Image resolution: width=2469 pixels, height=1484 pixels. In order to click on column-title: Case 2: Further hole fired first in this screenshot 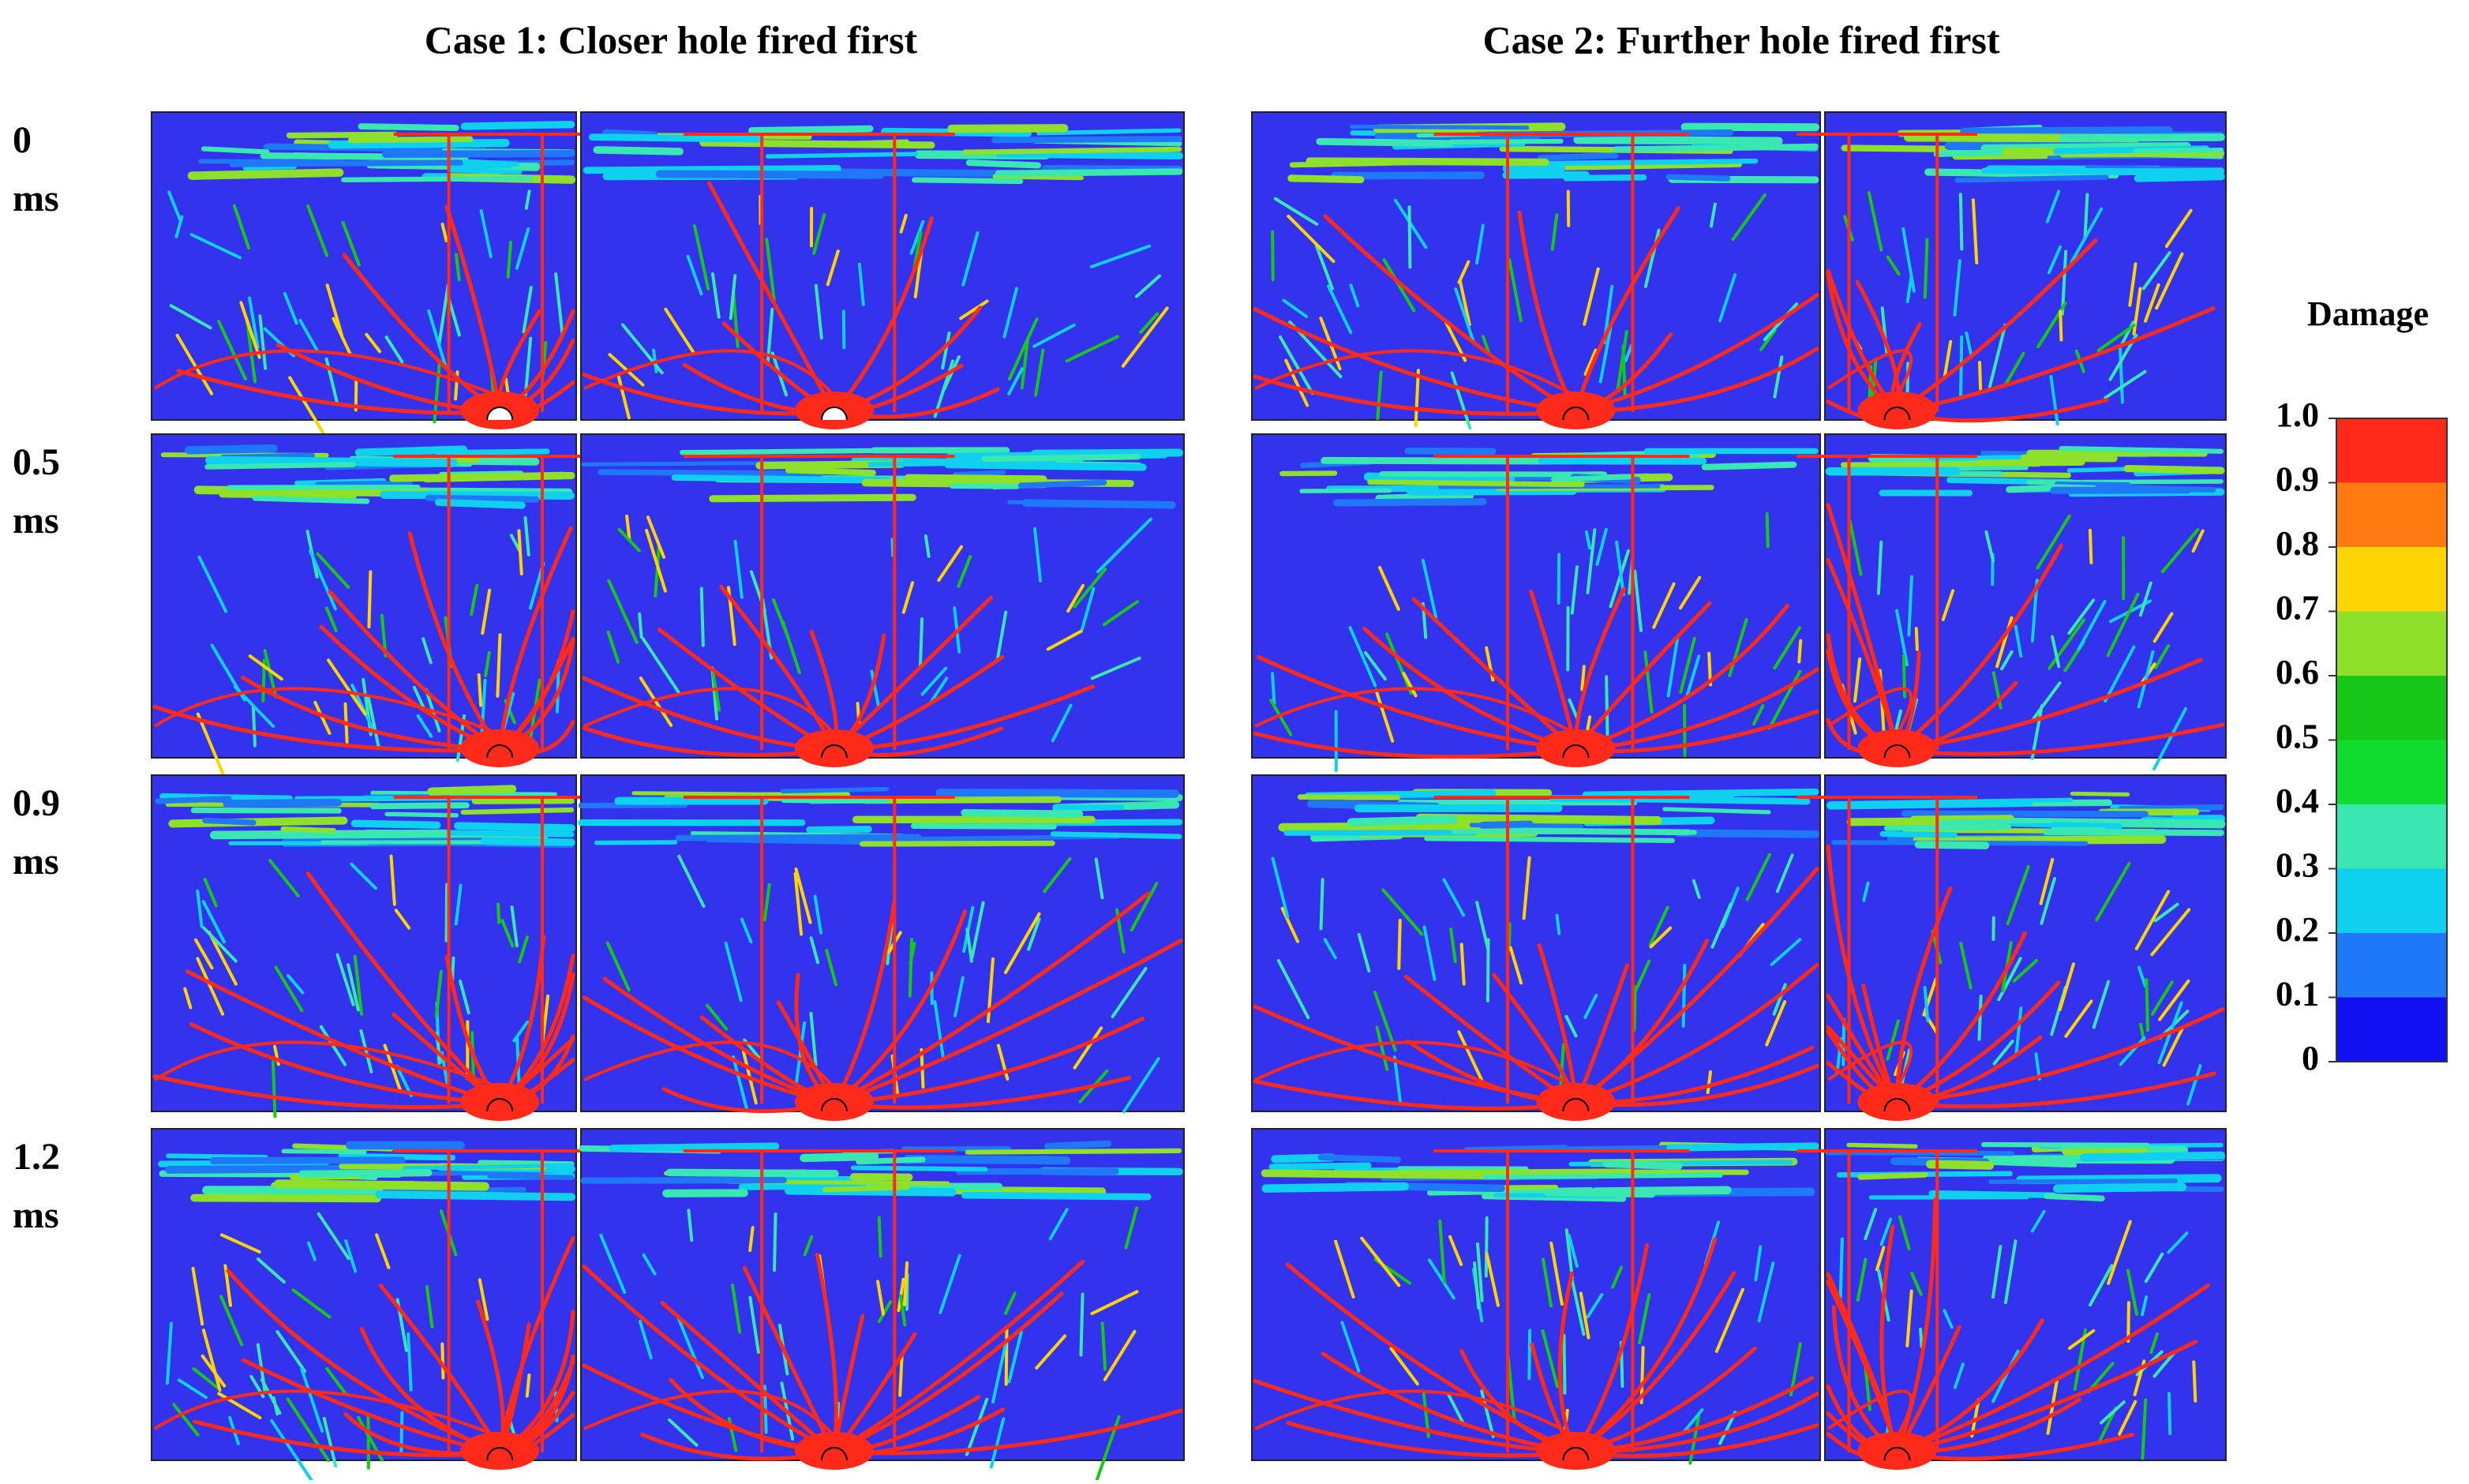, I will do `click(1742, 39)`.